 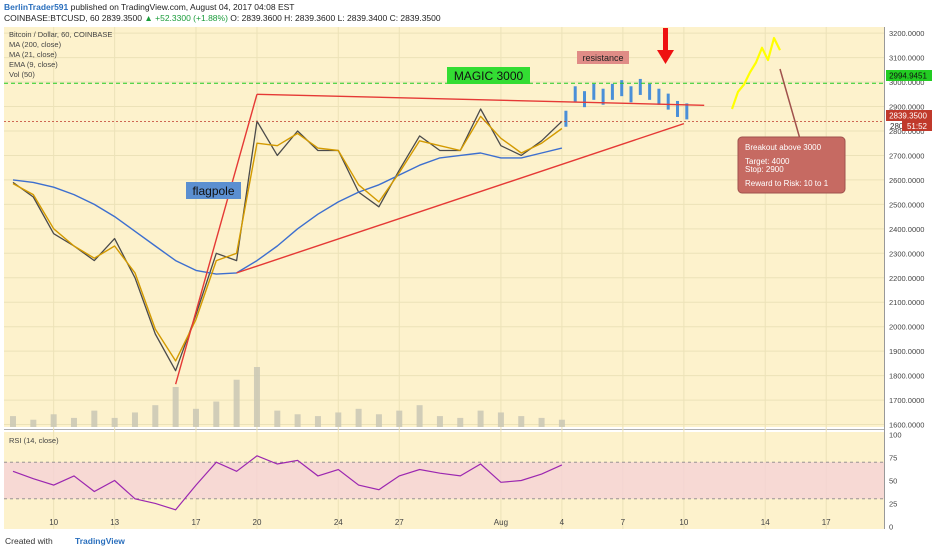 I want to click on callout-line-1: Breakout above 3000, so click(x=783, y=147).